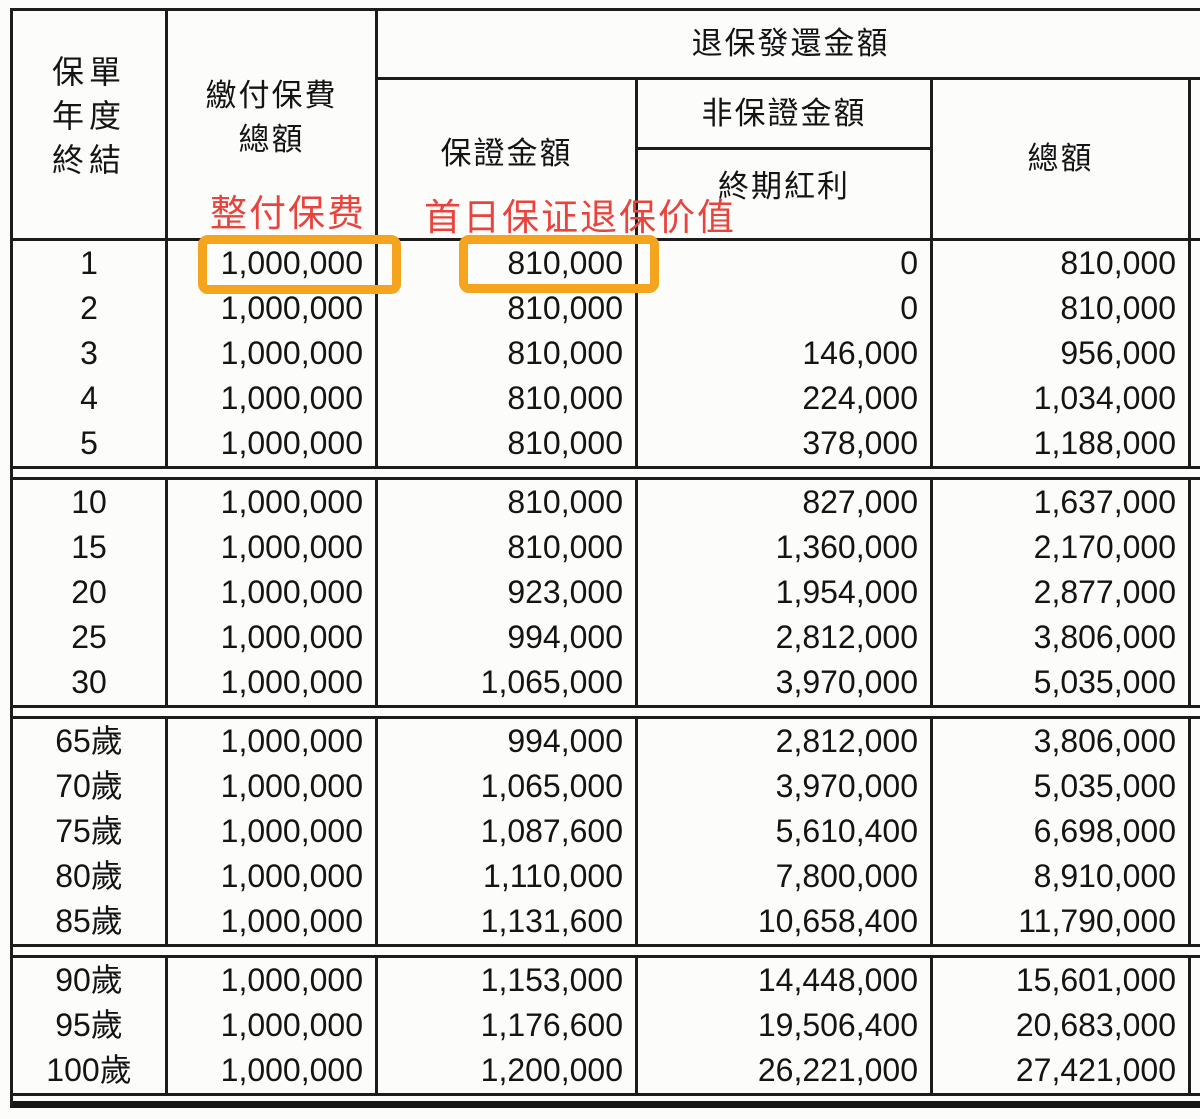 The width and height of the screenshot is (1200, 1119). I want to click on total-cell: 1,637,000, so click(1062, 502).